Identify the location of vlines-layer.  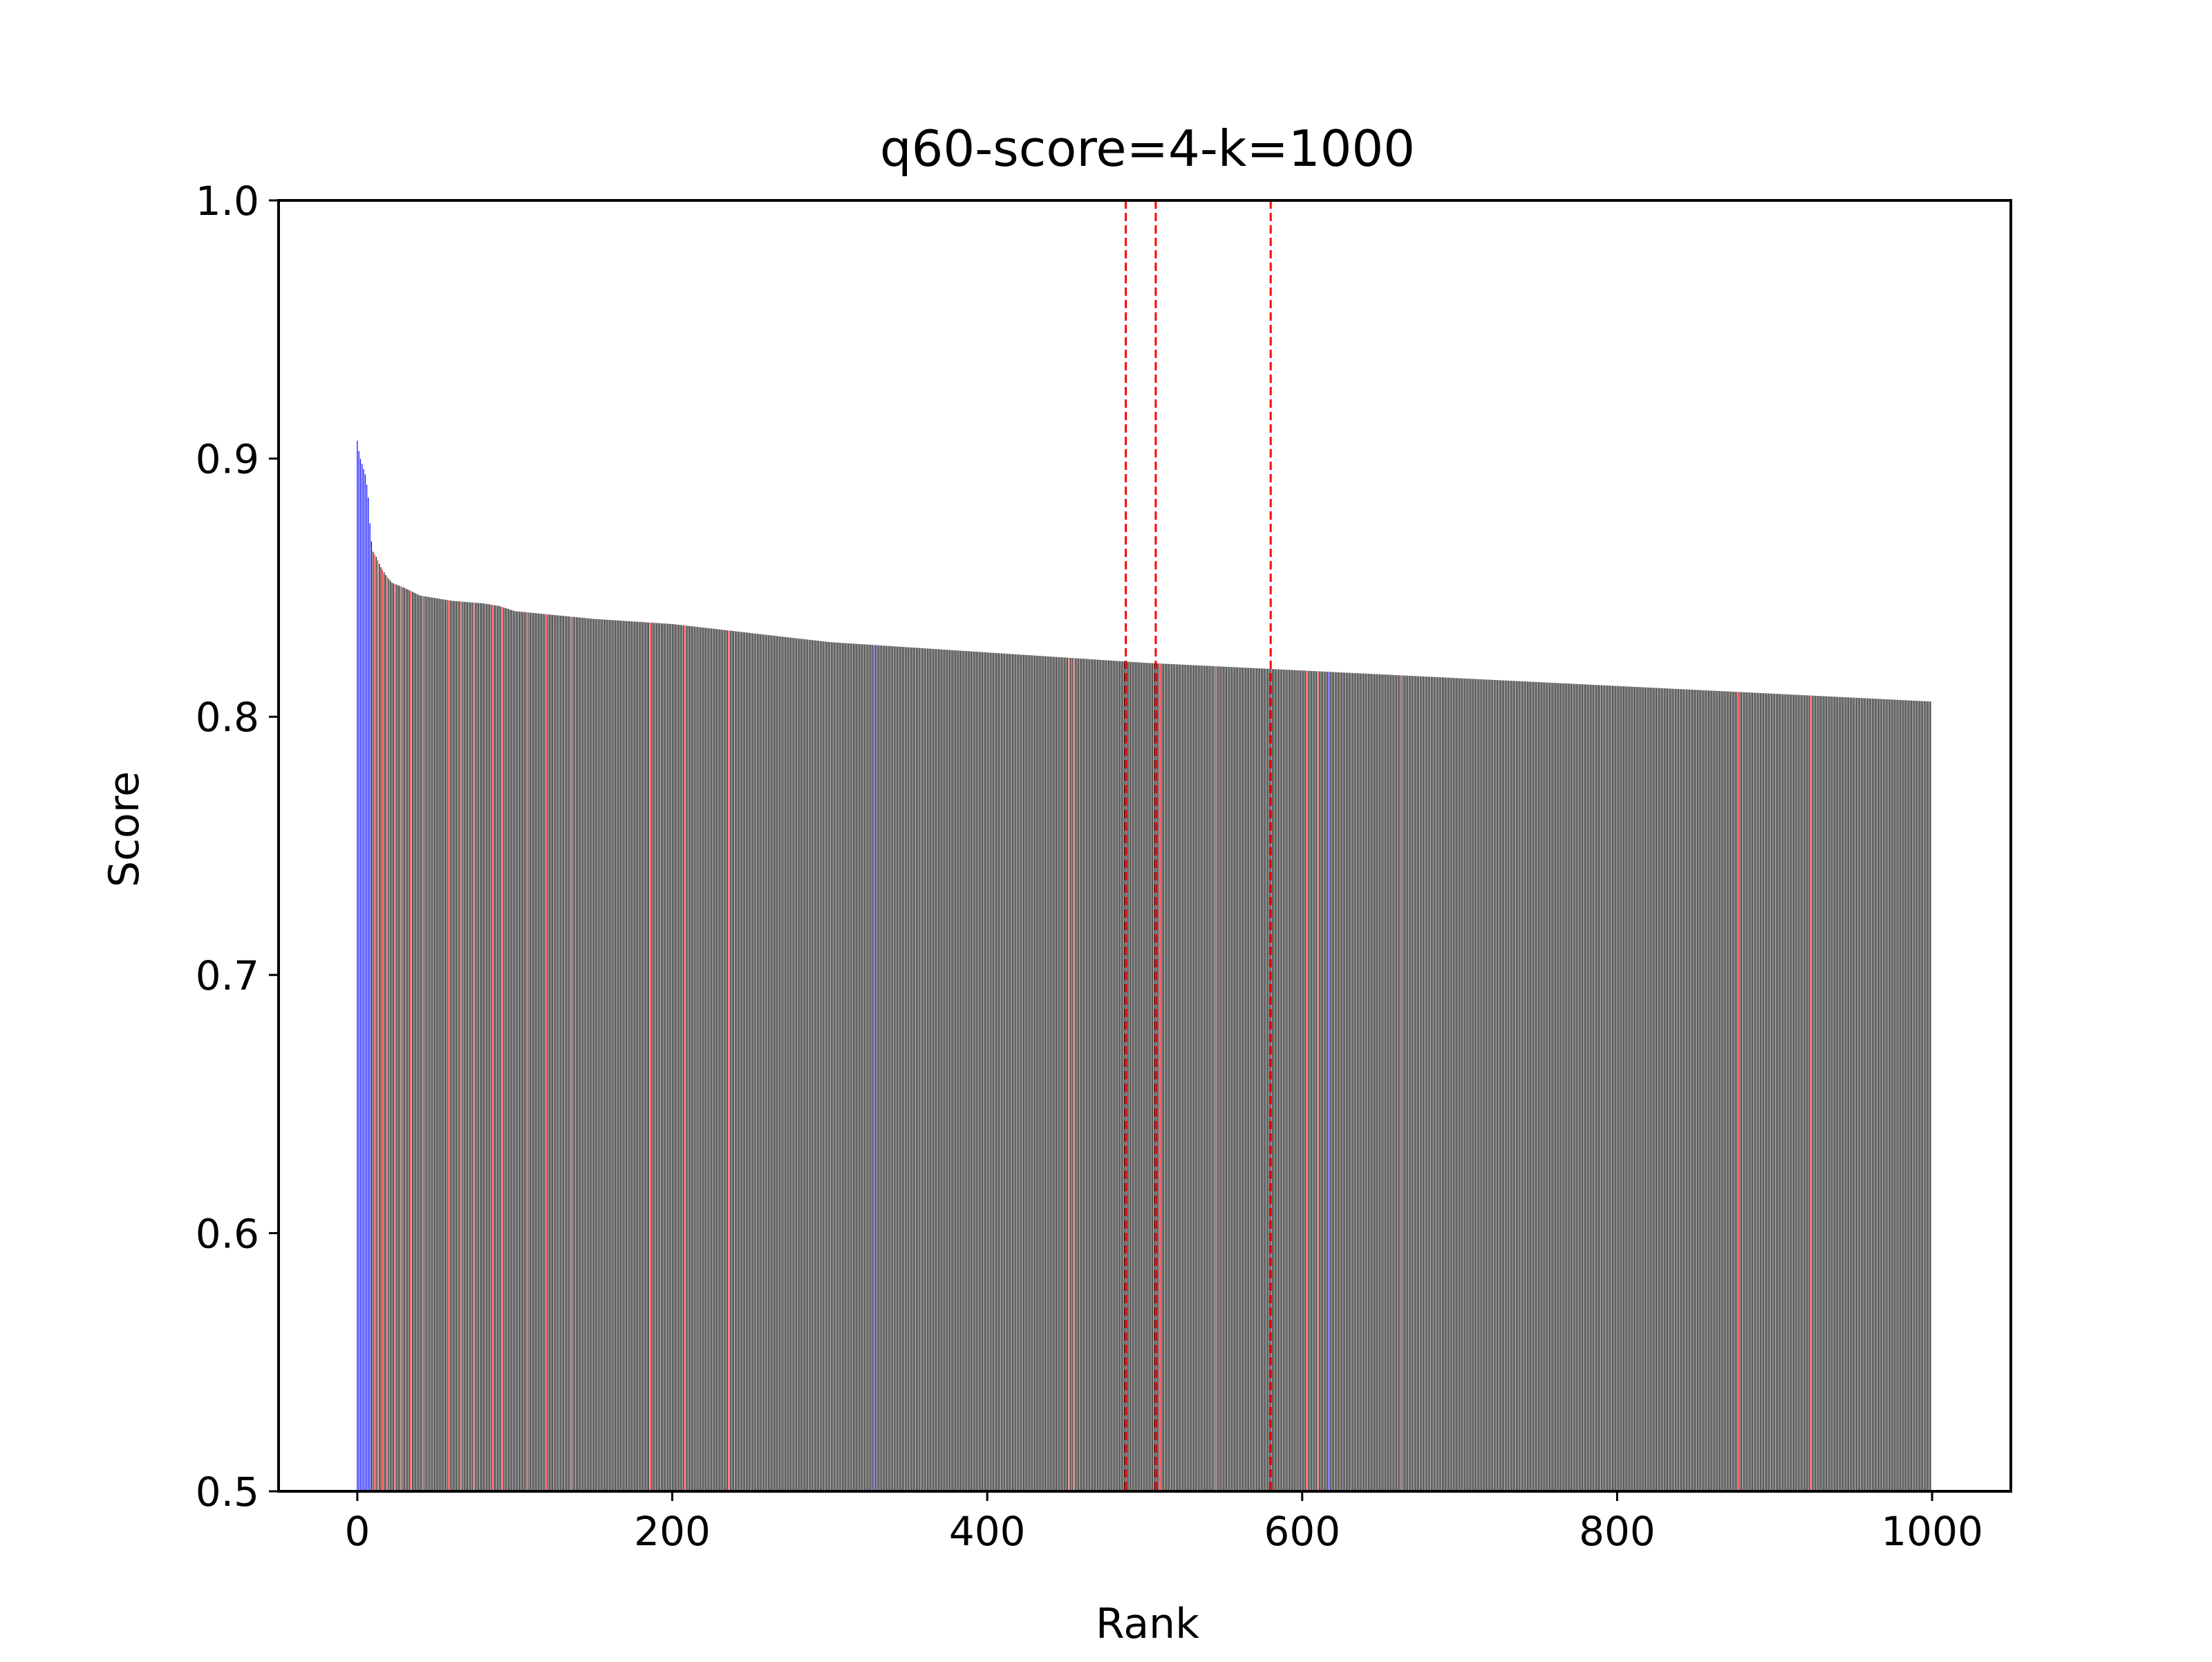
(1199, 846).